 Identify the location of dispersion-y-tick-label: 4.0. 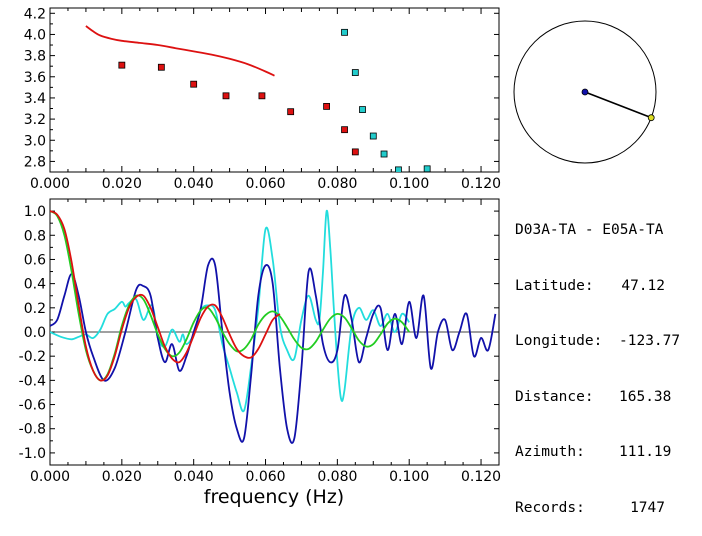
(35, 35).